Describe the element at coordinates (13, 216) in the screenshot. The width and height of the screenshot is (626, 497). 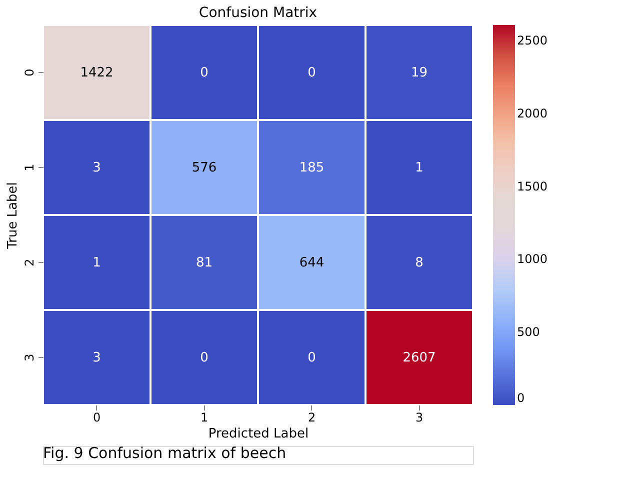
I see `y-axis-title: True Label` at that location.